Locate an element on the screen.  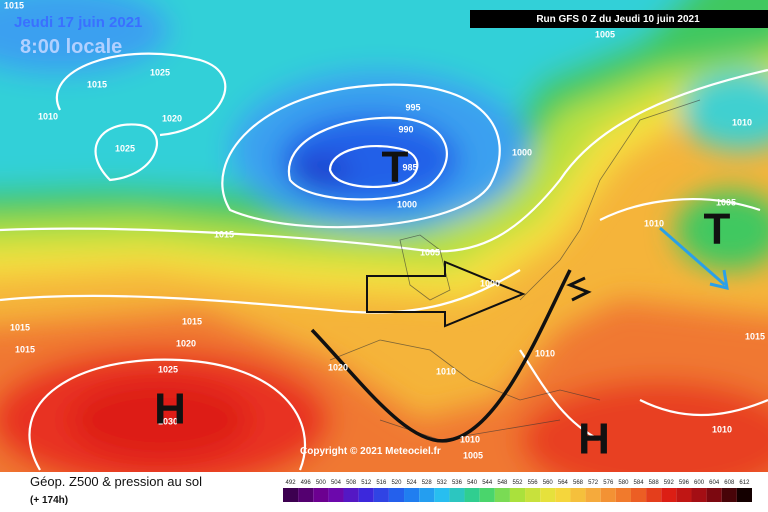
run-banner is located at coordinates (619, 19).